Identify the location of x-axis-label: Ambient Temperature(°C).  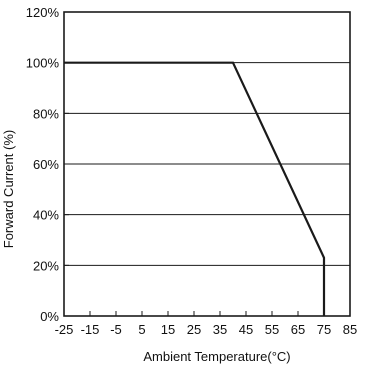
(216, 356).